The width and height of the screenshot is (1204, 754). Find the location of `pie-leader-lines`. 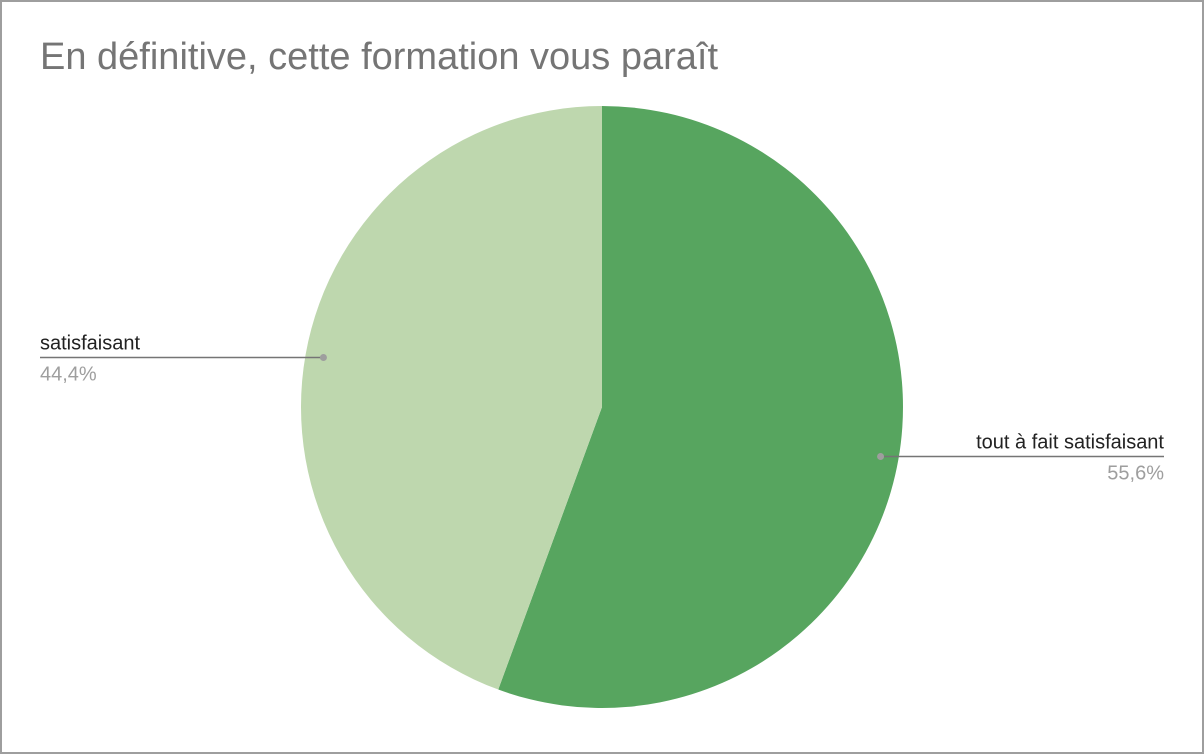

pie-leader-lines is located at coordinates (602, 407).